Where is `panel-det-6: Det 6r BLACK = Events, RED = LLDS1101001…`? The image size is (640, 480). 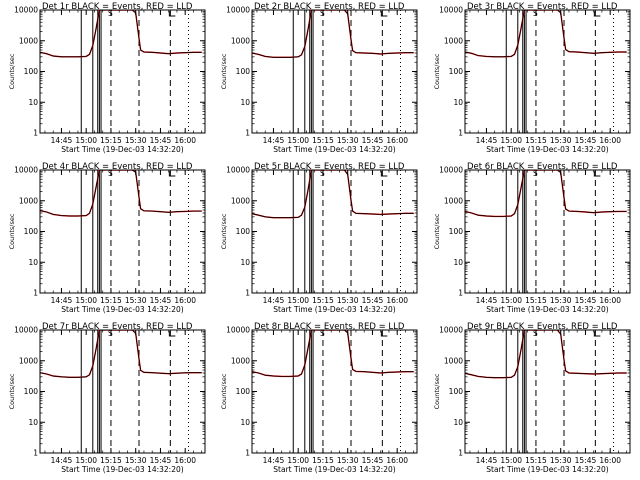
panel-det-6: Det 6r BLACK = Events, RED = LLDS1101001… is located at coordinates (532, 238).